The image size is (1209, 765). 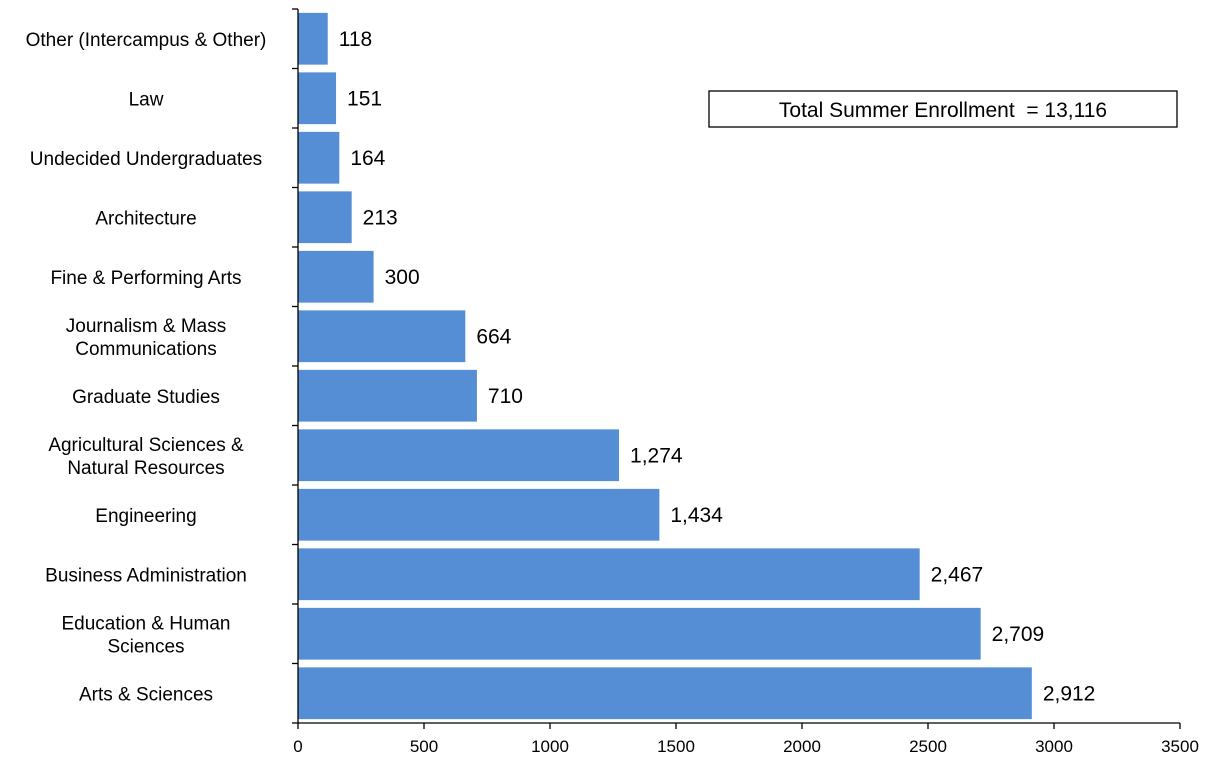 What do you see at coordinates (1180, 746) in the screenshot?
I see `x-tick-label-3500: 3500` at bounding box center [1180, 746].